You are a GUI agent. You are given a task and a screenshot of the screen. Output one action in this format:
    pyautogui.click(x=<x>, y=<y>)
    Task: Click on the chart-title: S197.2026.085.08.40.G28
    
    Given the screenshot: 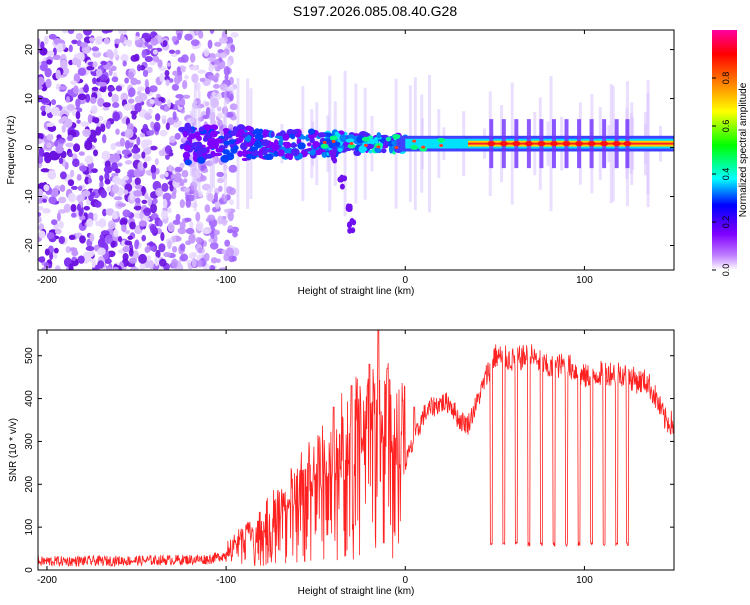 What is the action you would take?
    pyautogui.click(x=375, y=11)
    